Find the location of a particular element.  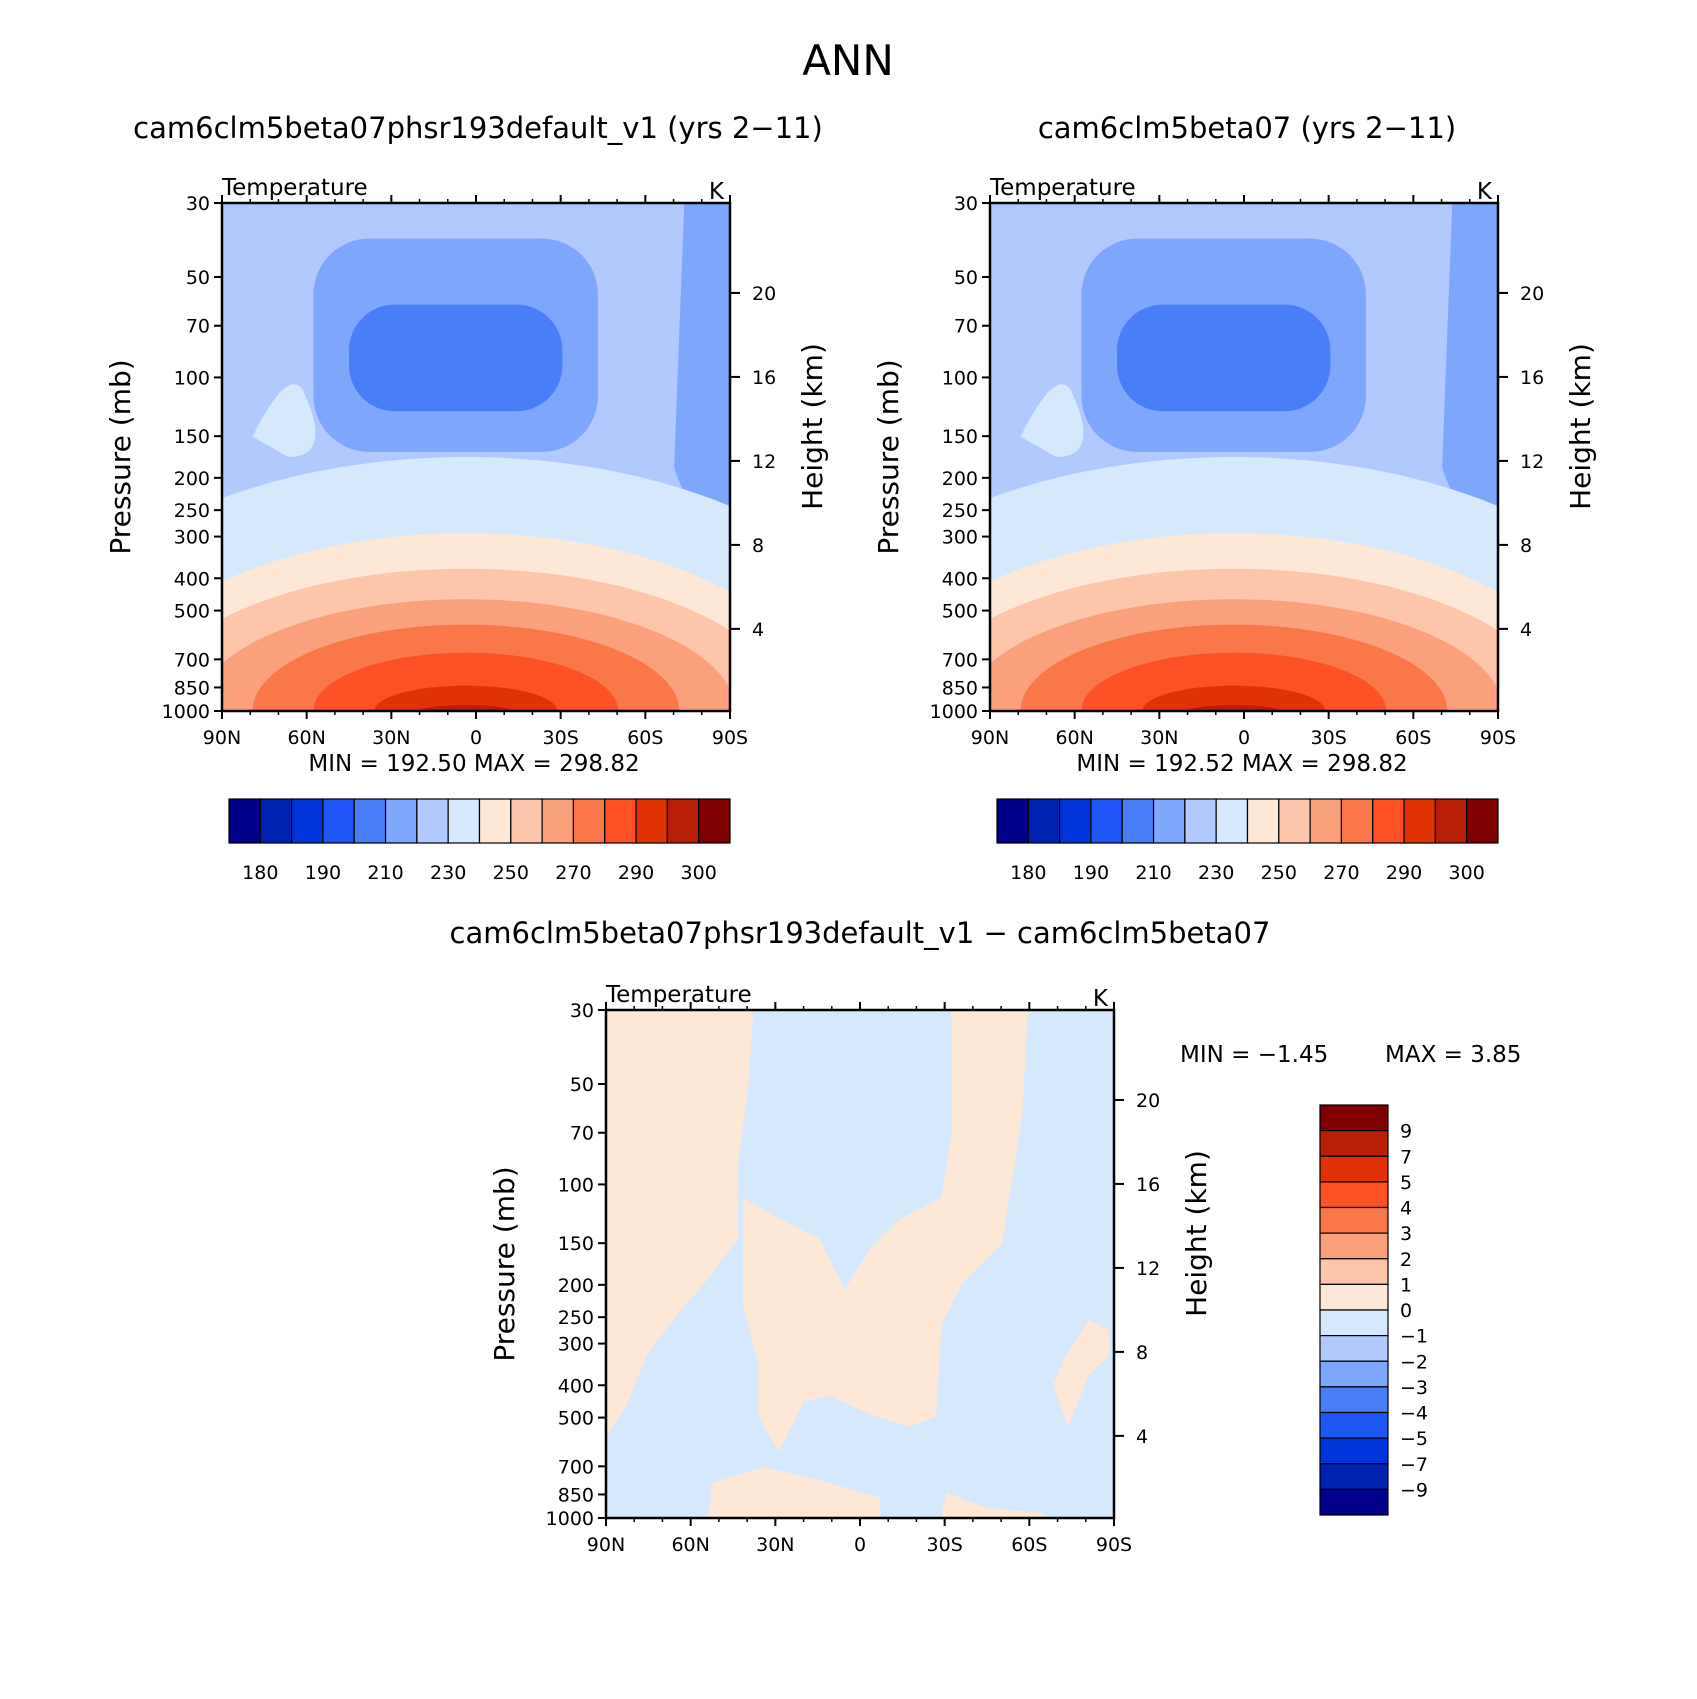

min-max-label: MIN = 192.50 MAX = 298.82 is located at coordinates (473, 764).